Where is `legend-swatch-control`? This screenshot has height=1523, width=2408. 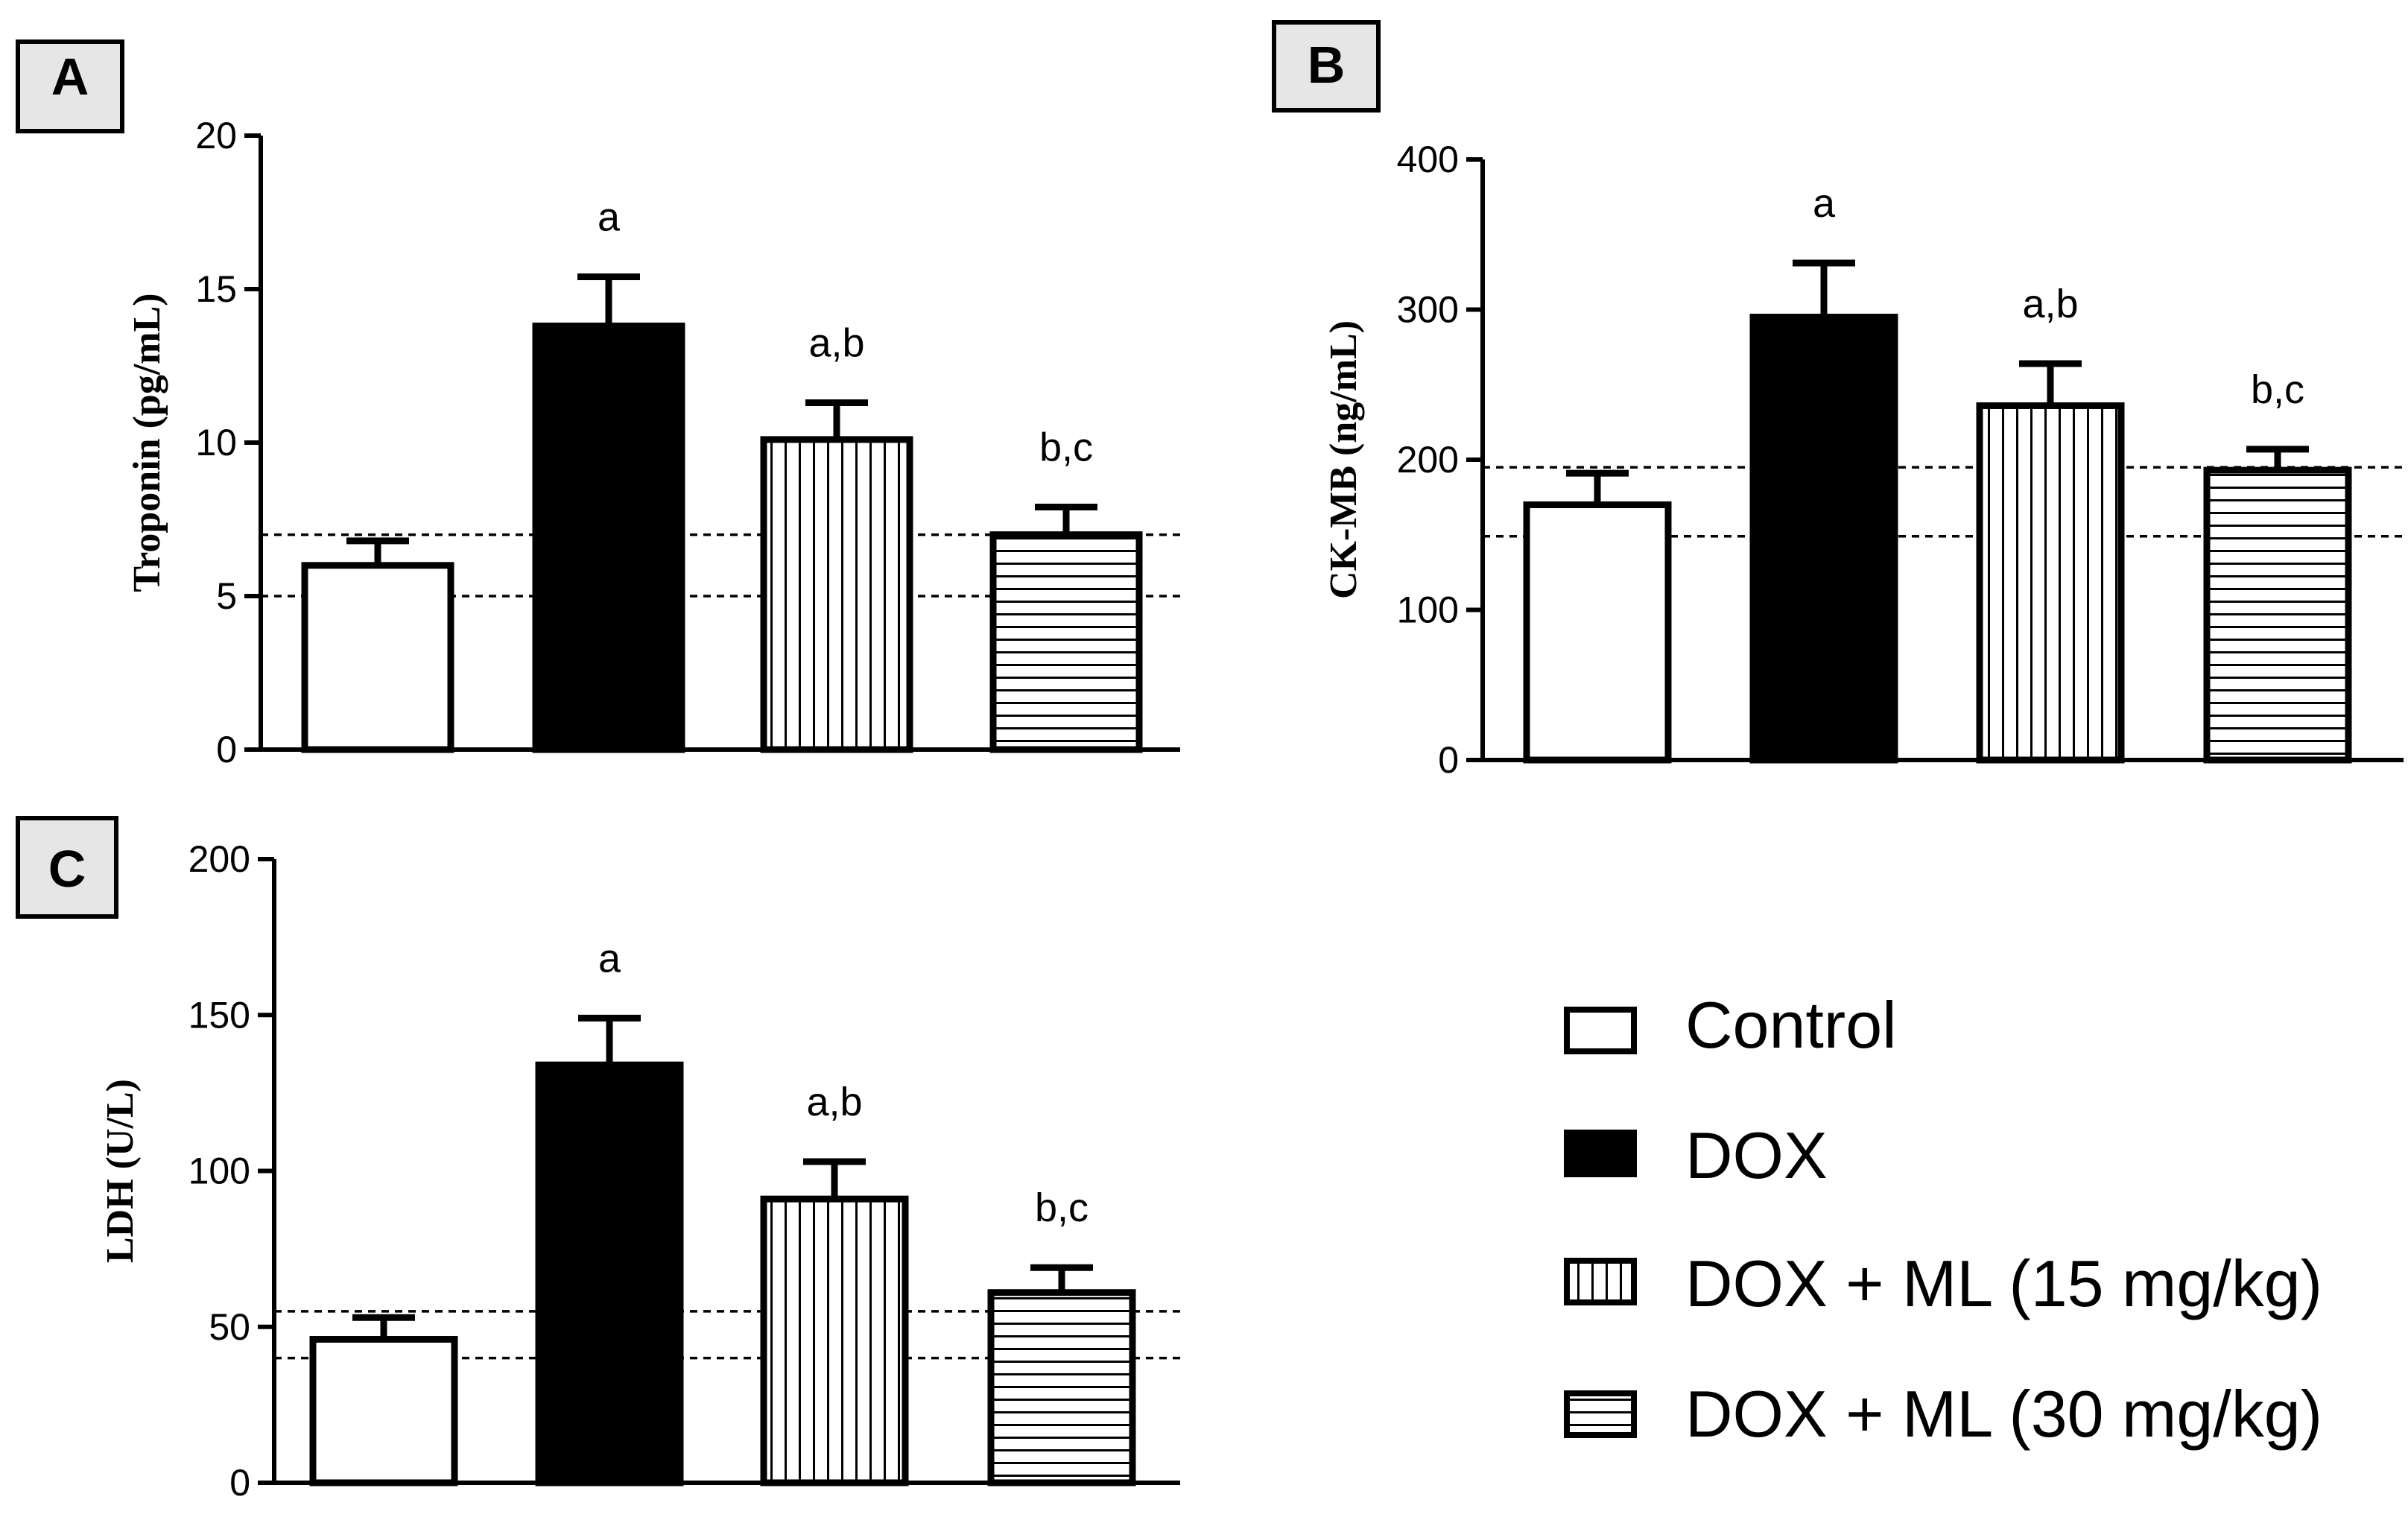
legend-swatch-control is located at coordinates (1600, 1030).